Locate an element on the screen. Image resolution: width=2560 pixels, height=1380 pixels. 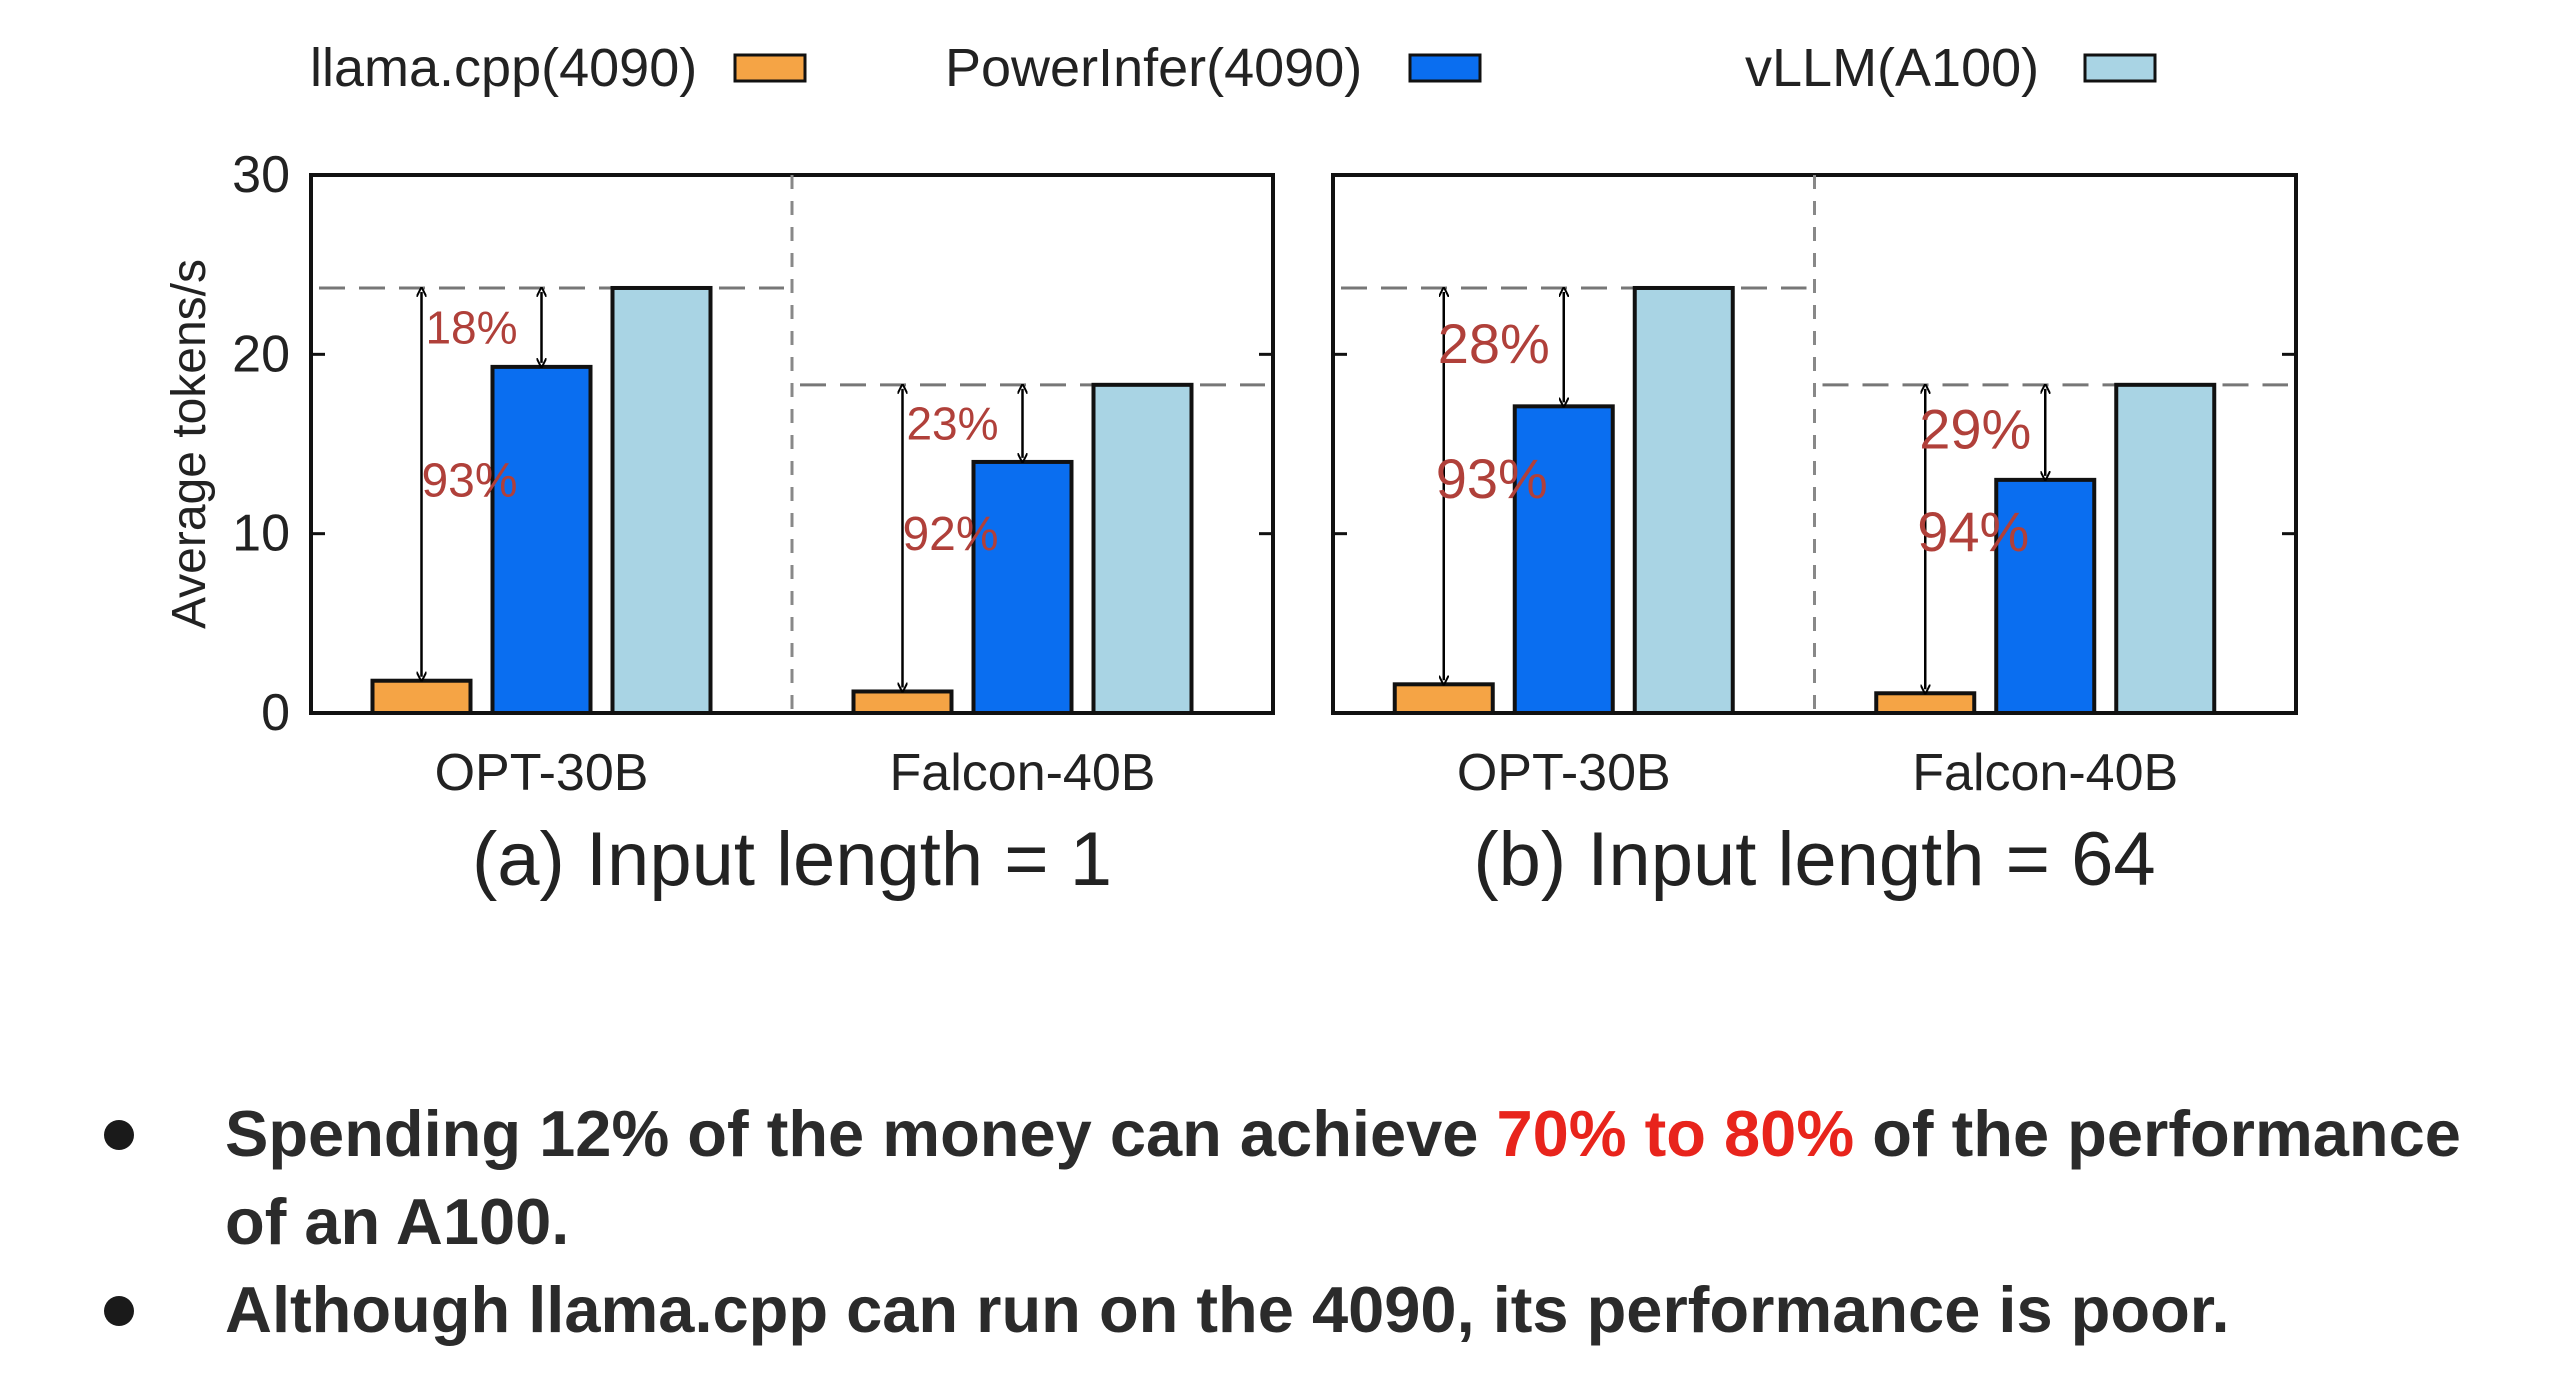
legend-label: vLLM(A100) is located at coordinates (1892, 68).